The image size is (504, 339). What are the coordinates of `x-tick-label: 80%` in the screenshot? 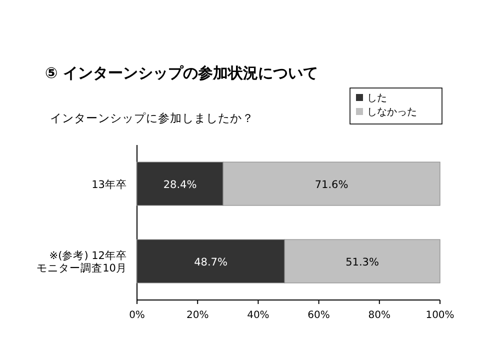 It's located at (379, 315).